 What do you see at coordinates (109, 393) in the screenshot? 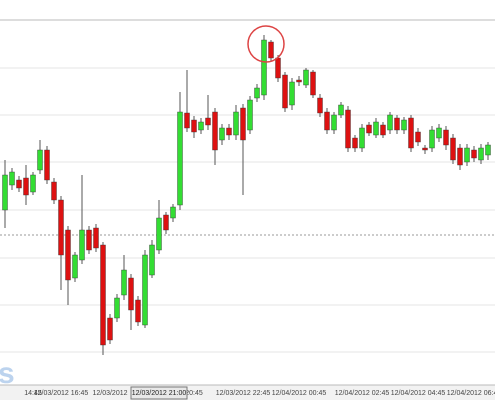
I see `x-tick-label: 12/03/2012` at bounding box center [109, 393].